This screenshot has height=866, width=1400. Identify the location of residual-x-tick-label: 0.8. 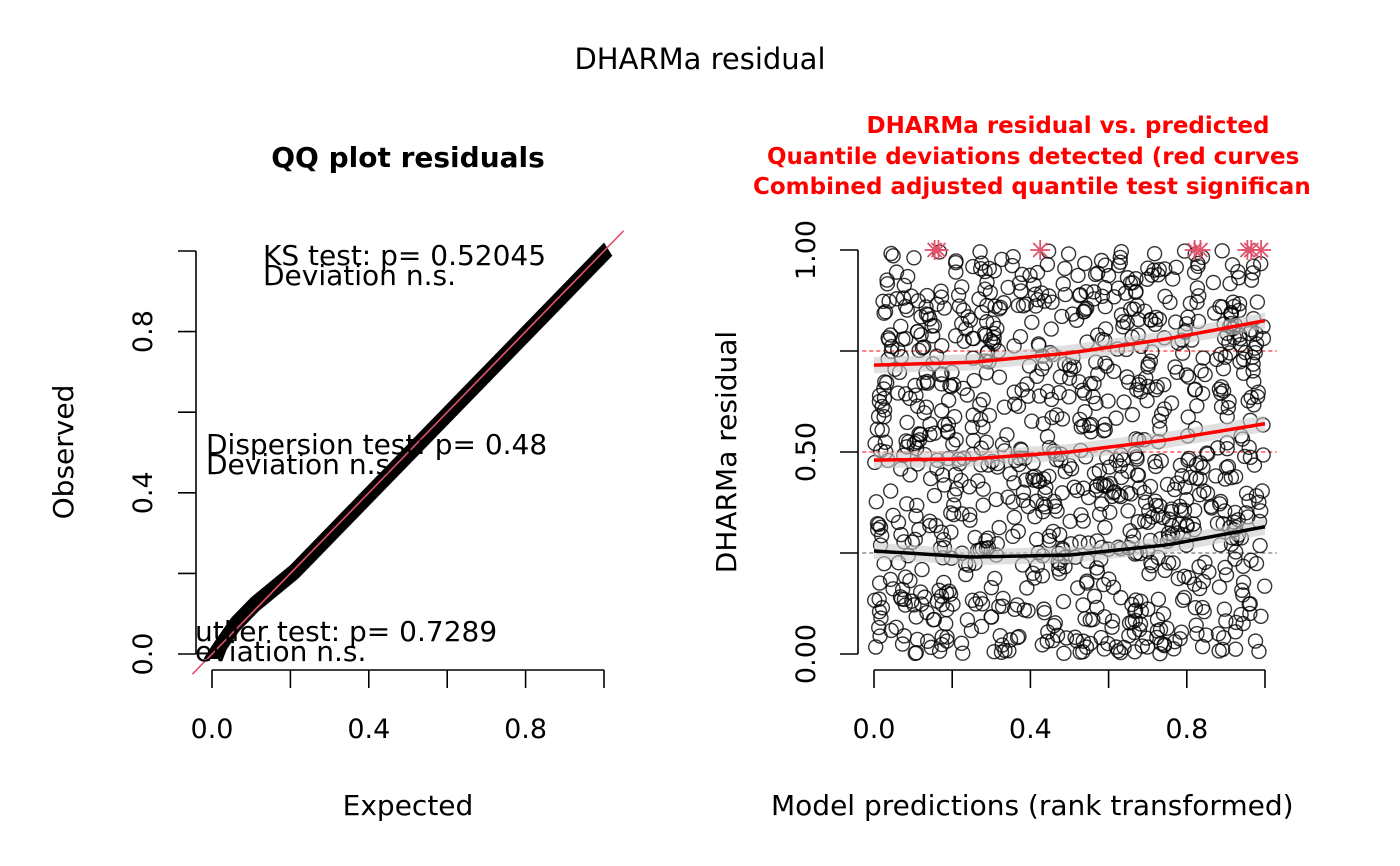
(1186, 729).